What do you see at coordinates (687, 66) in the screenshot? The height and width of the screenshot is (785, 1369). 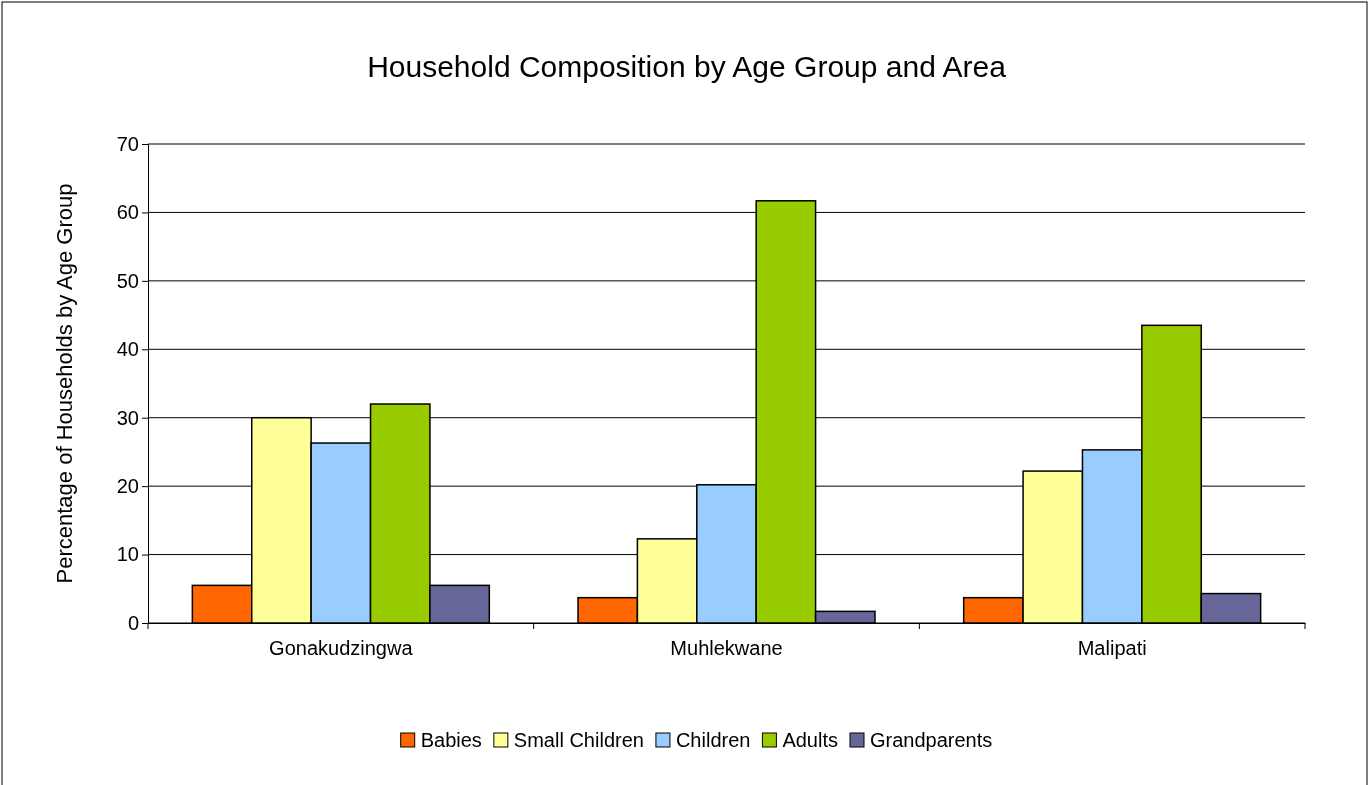 I see `chart-title: Household Composition by Age Group and Area` at bounding box center [687, 66].